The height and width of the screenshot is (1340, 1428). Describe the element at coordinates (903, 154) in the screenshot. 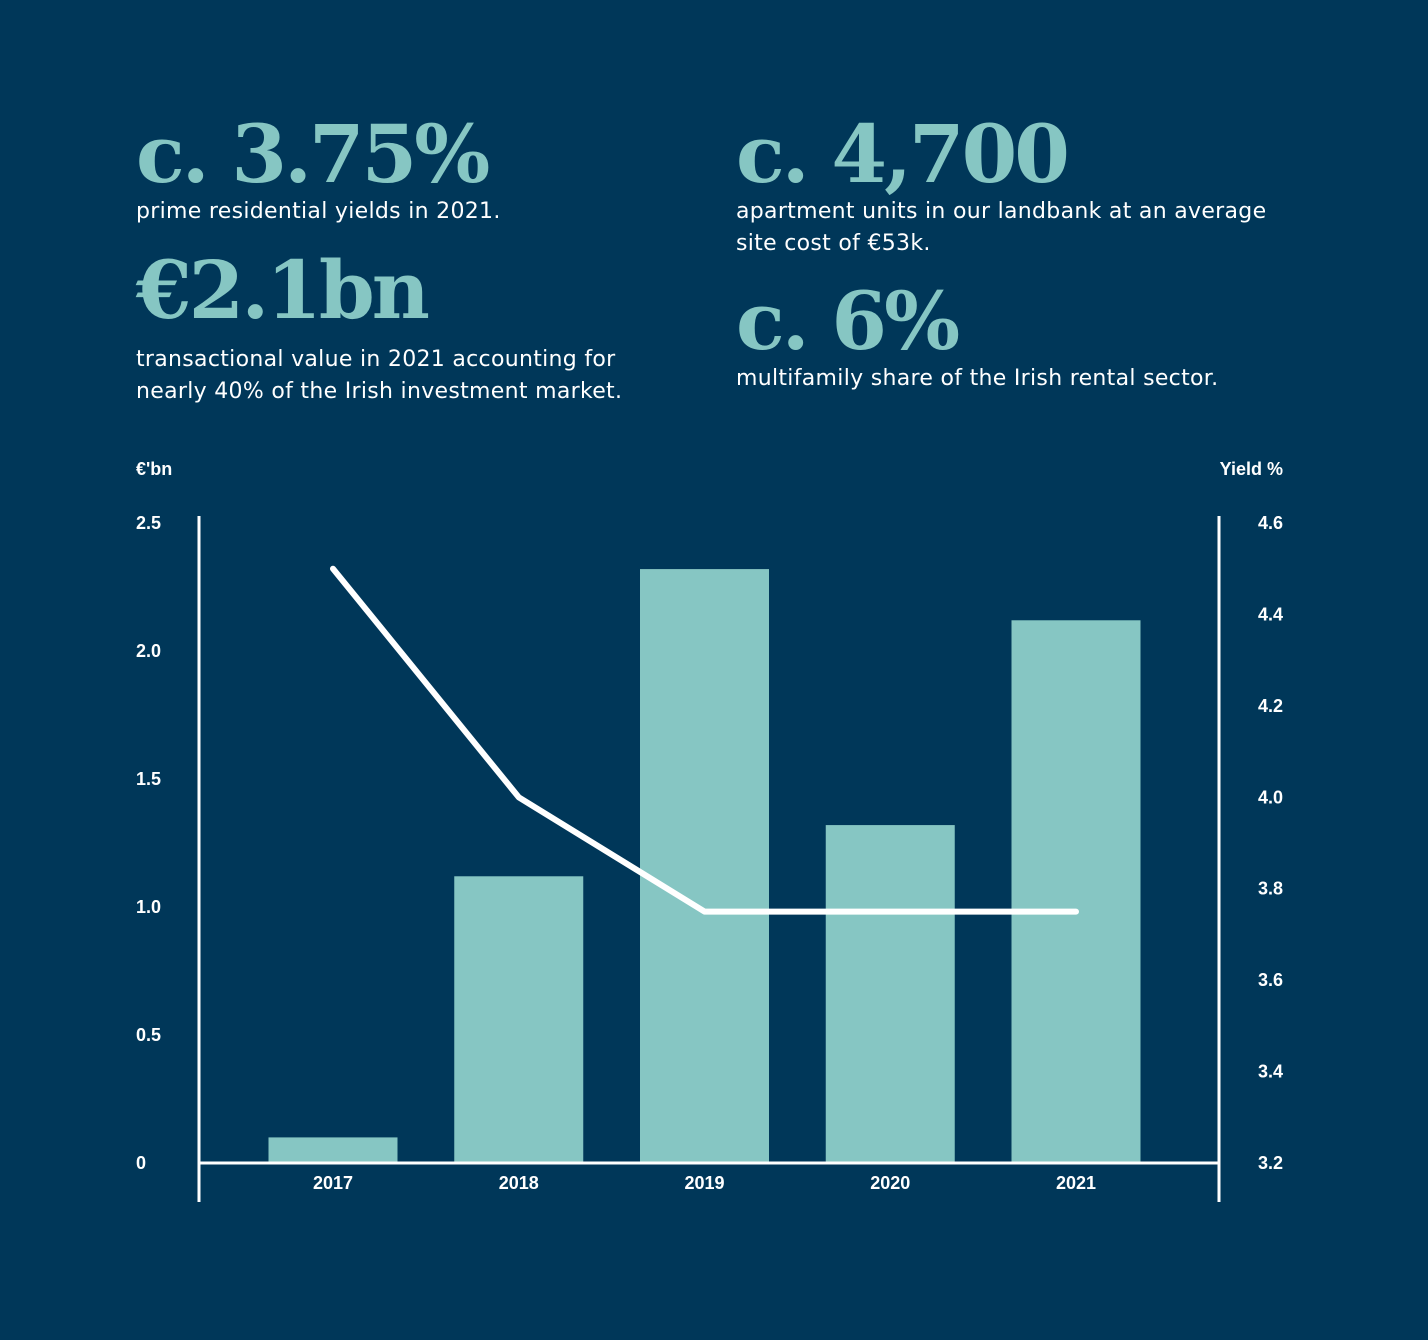

I see `stat-landbank-value: c. 4,700` at that location.